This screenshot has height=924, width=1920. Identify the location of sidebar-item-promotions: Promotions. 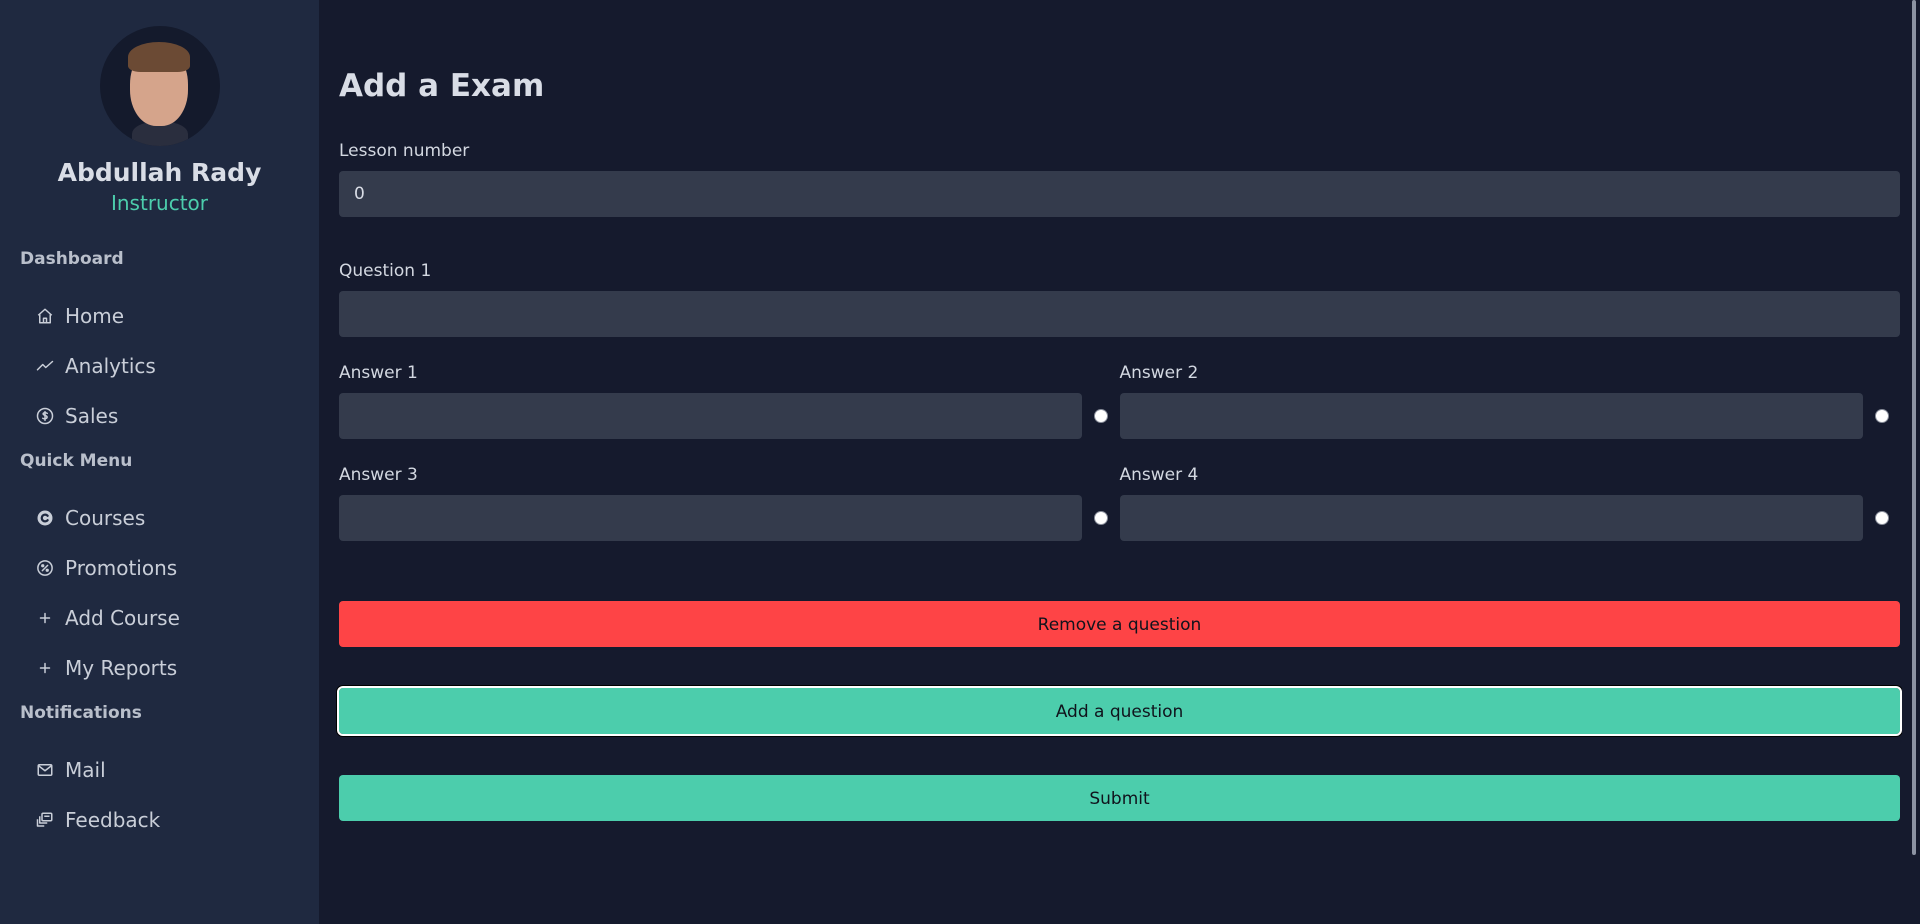
(159, 568).